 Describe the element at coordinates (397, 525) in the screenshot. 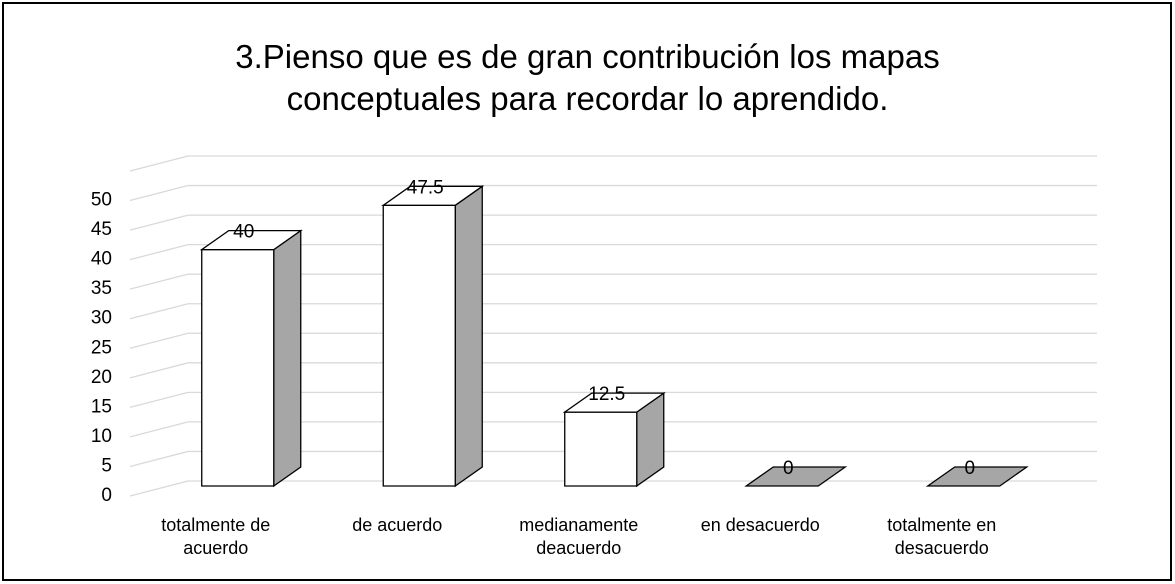

I see `x-tick-label: de acuerdo` at that location.